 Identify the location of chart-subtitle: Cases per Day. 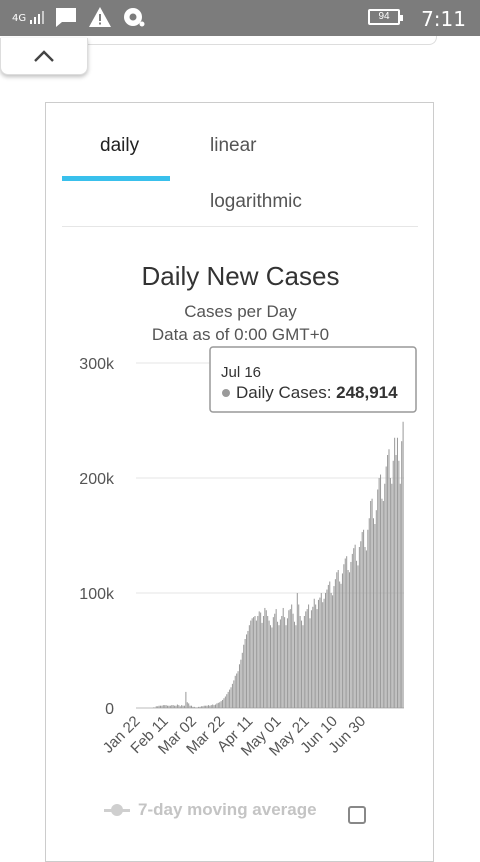
(240, 311).